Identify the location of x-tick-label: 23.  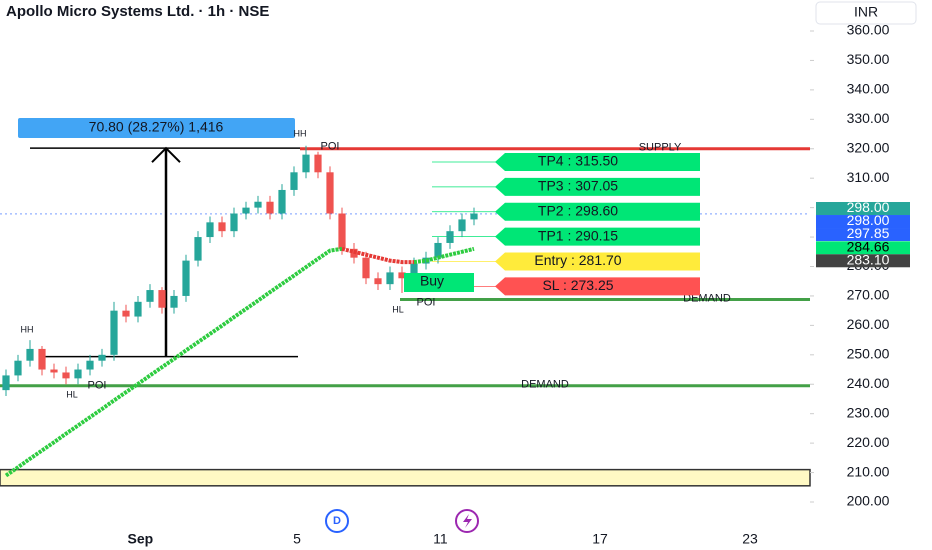
(750, 539).